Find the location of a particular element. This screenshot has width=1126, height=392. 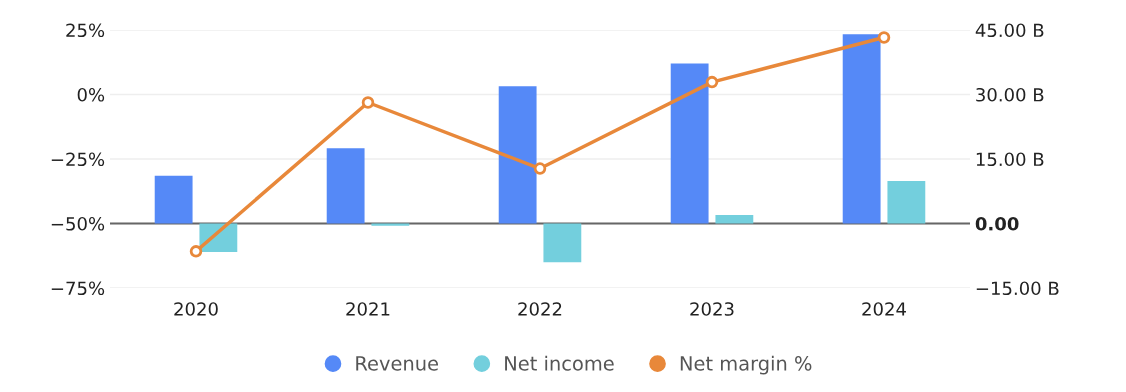

y2-tick-label: 15.00 B is located at coordinates (1010, 159).